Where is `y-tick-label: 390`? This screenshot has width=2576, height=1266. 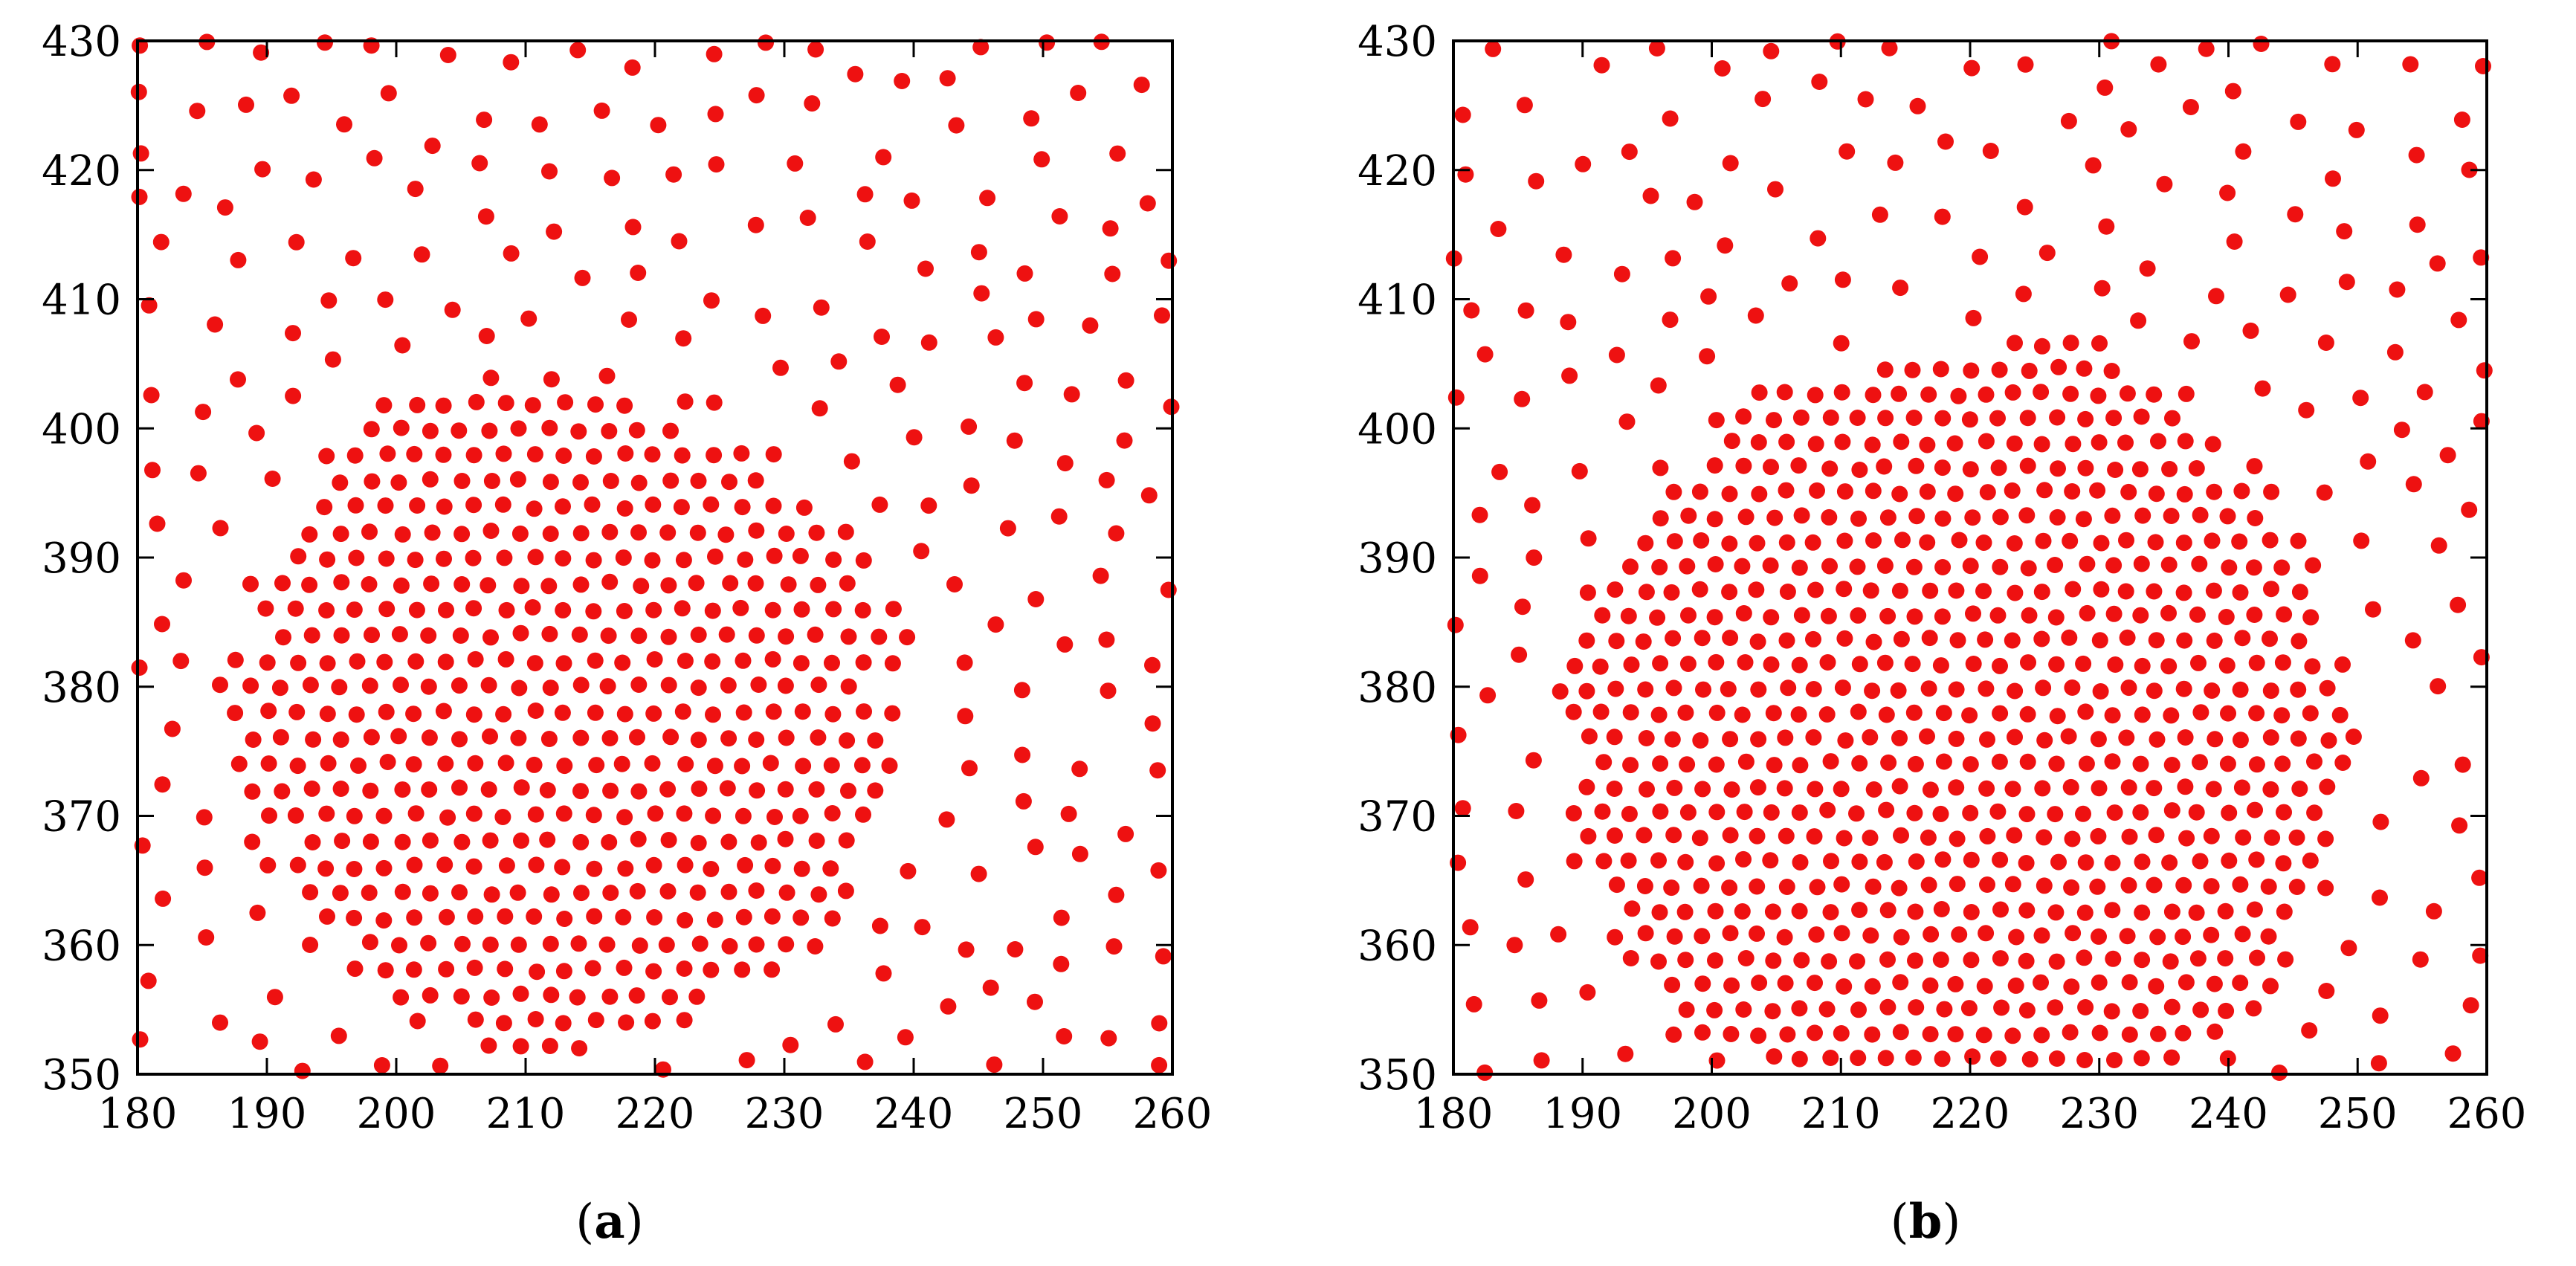
y-tick-label: 390 is located at coordinates (1397, 559).